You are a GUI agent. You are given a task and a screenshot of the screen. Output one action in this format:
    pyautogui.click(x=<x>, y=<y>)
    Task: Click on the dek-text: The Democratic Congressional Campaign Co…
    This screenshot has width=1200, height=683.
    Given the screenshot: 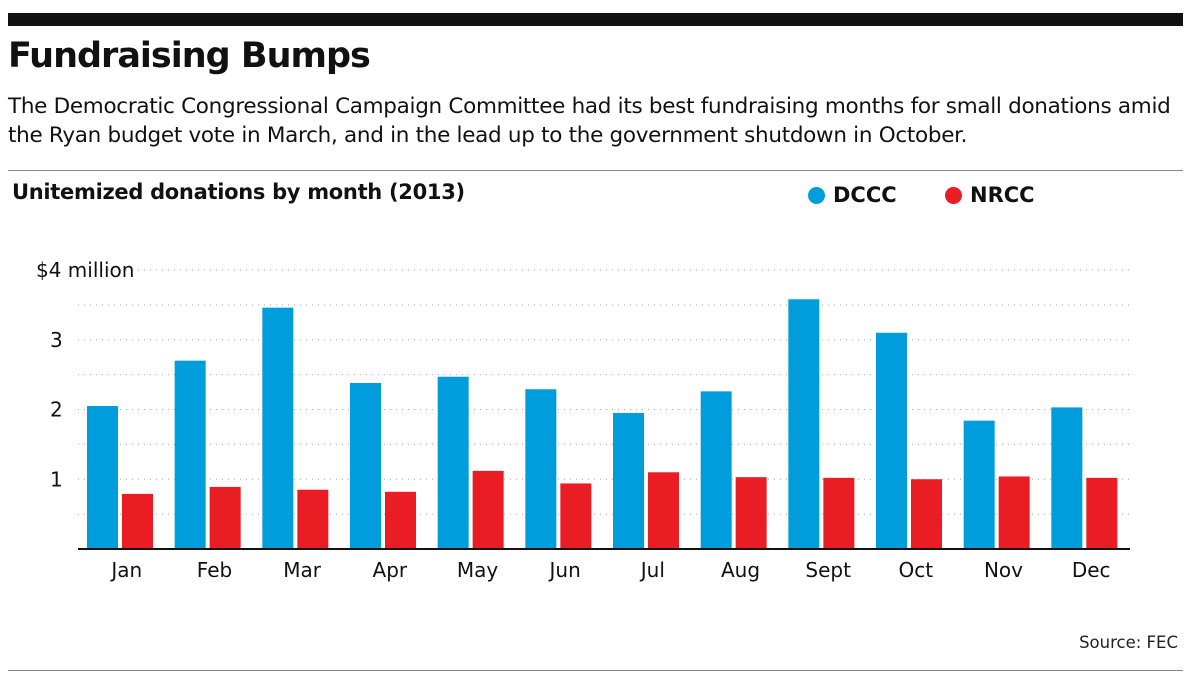 What is the action you would take?
    pyautogui.click(x=589, y=121)
    